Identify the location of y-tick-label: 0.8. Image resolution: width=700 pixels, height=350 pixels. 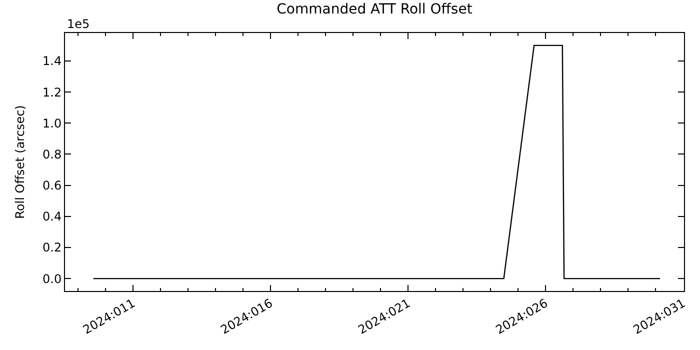
(52, 154).